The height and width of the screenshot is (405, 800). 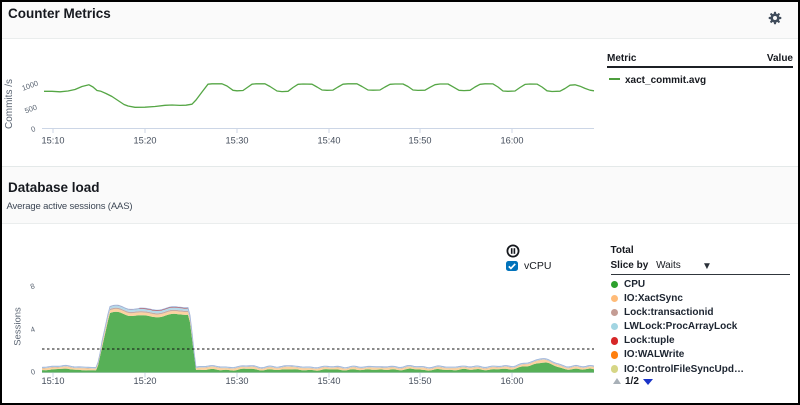 What do you see at coordinates (30, 86) in the screenshot?
I see `svg-text: 1000` at bounding box center [30, 86].